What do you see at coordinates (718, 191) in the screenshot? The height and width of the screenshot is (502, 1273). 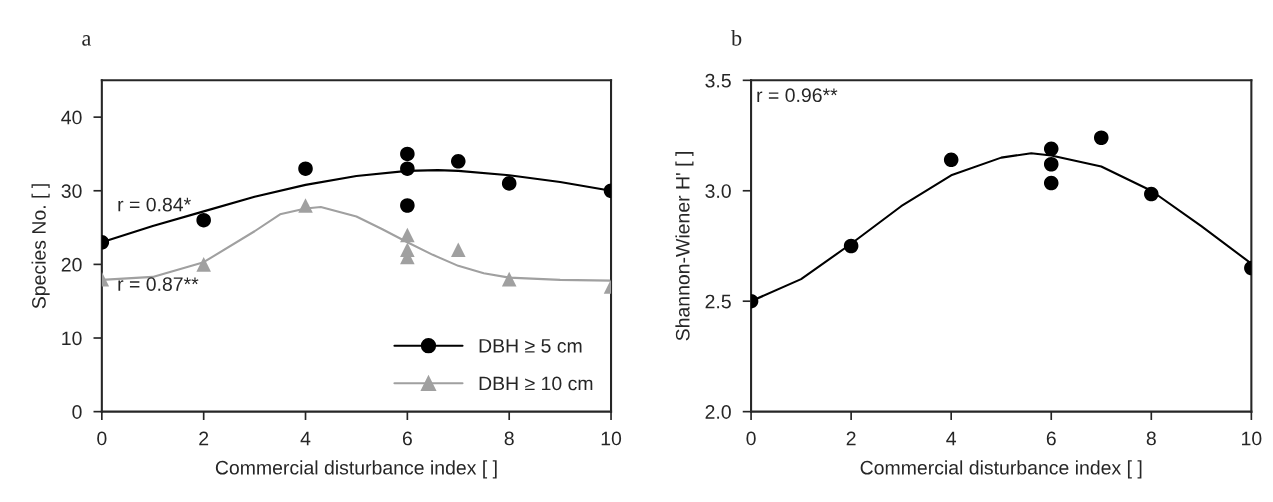 I see `y-tick-label: 3.0` at bounding box center [718, 191].